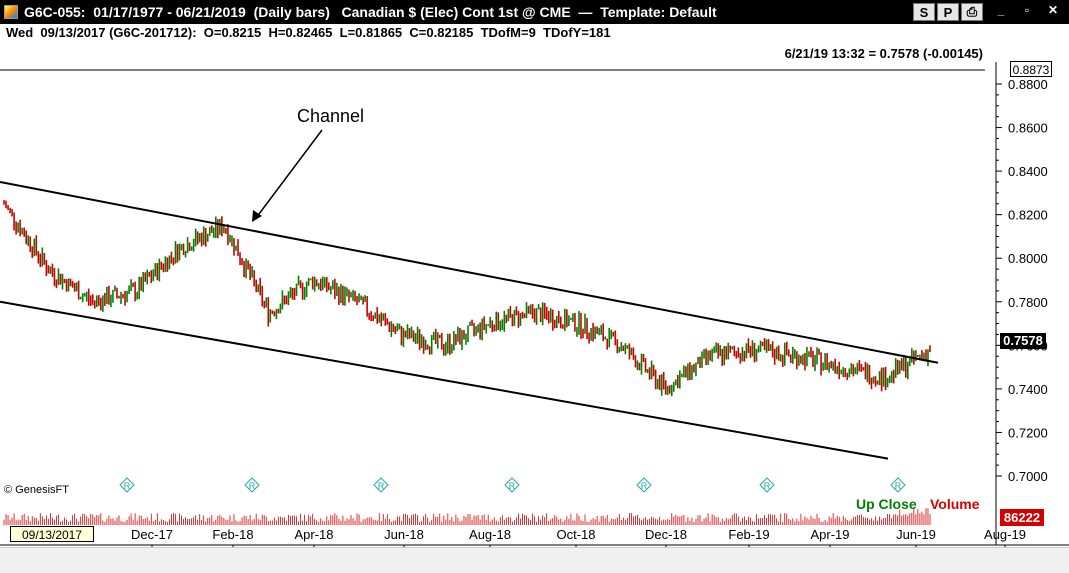 The image size is (1069, 573). I want to click on minimize-icon: _, so click(1001, 10).